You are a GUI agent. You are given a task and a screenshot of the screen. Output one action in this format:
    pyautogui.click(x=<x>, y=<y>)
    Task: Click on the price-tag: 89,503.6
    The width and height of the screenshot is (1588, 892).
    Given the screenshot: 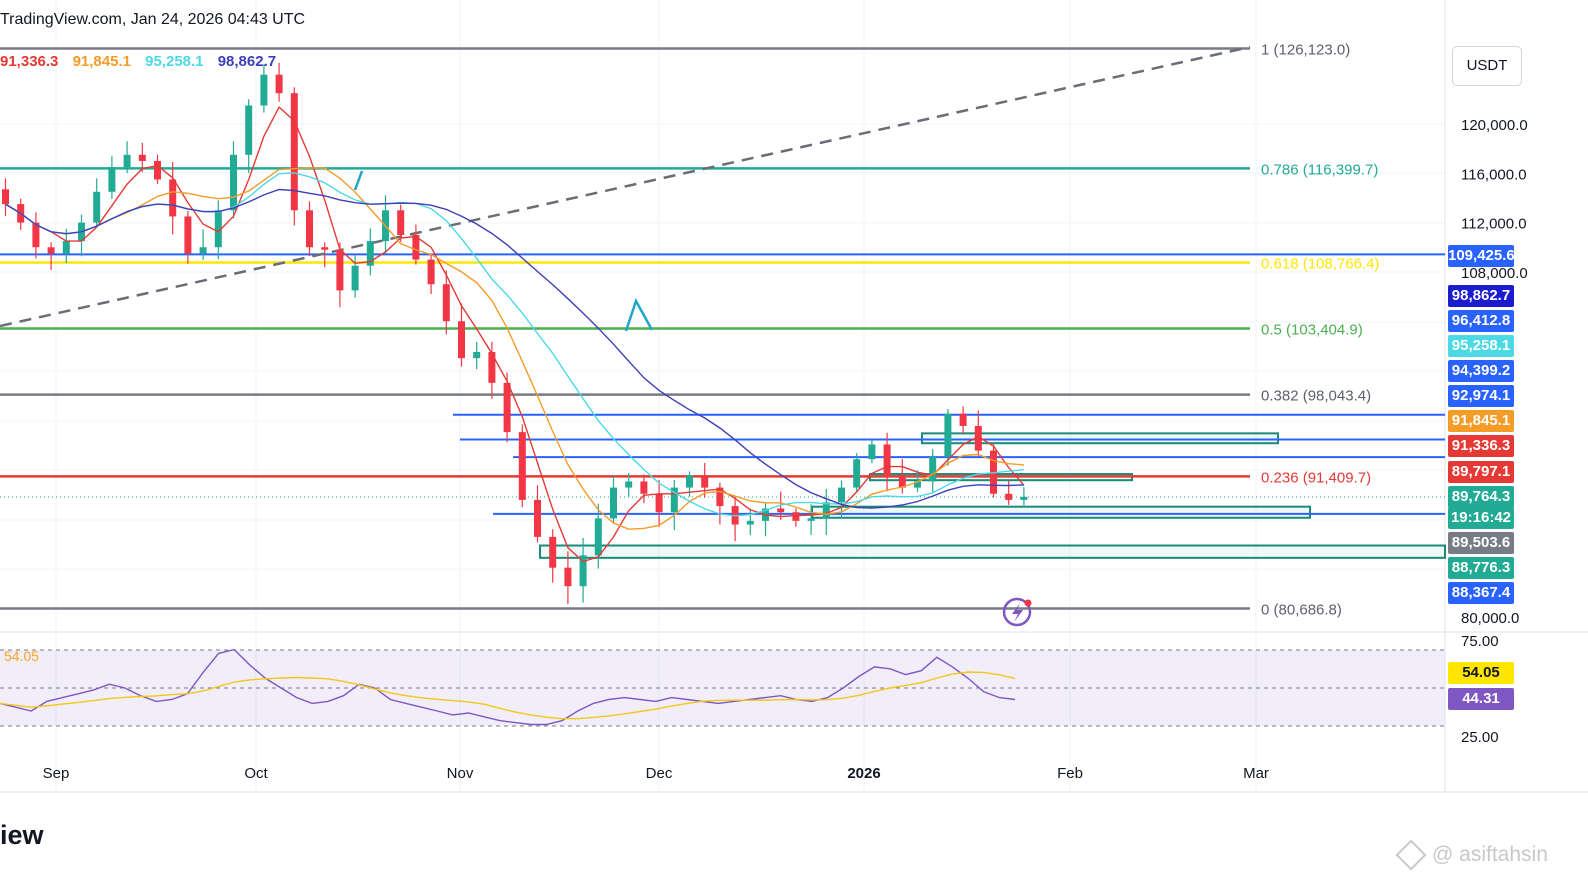 What is the action you would take?
    pyautogui.click(x=1481, y=543)
    